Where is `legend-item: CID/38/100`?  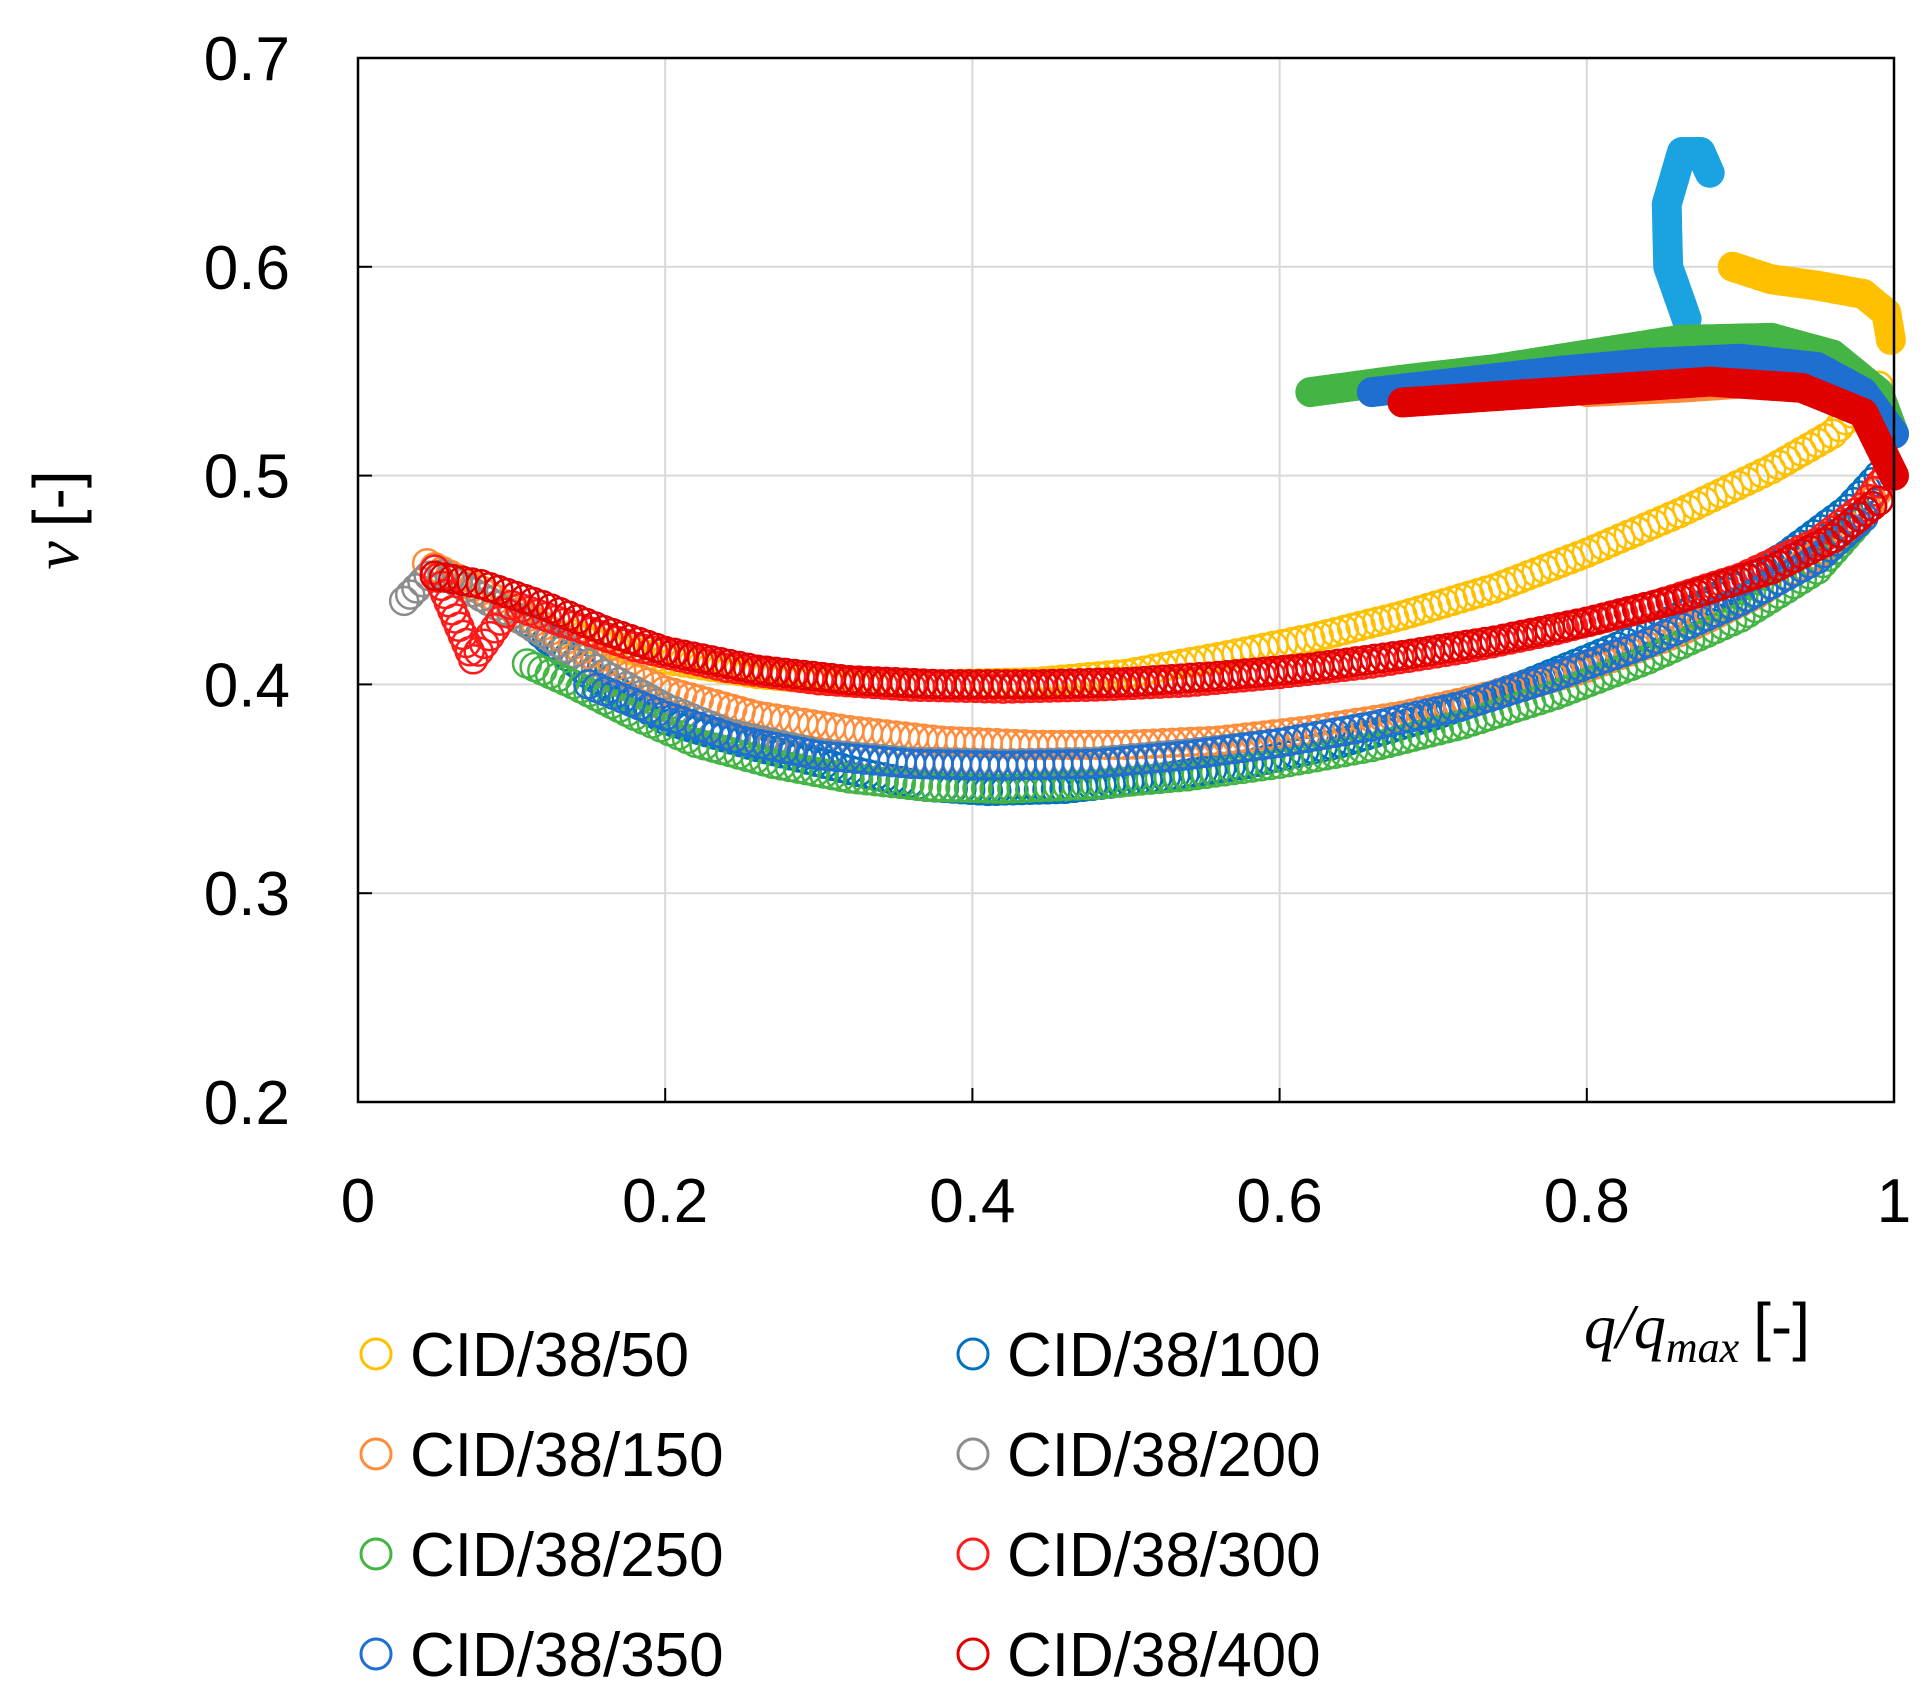
legend-item: CID/38/100 is located at coordinates (1138, 1355).